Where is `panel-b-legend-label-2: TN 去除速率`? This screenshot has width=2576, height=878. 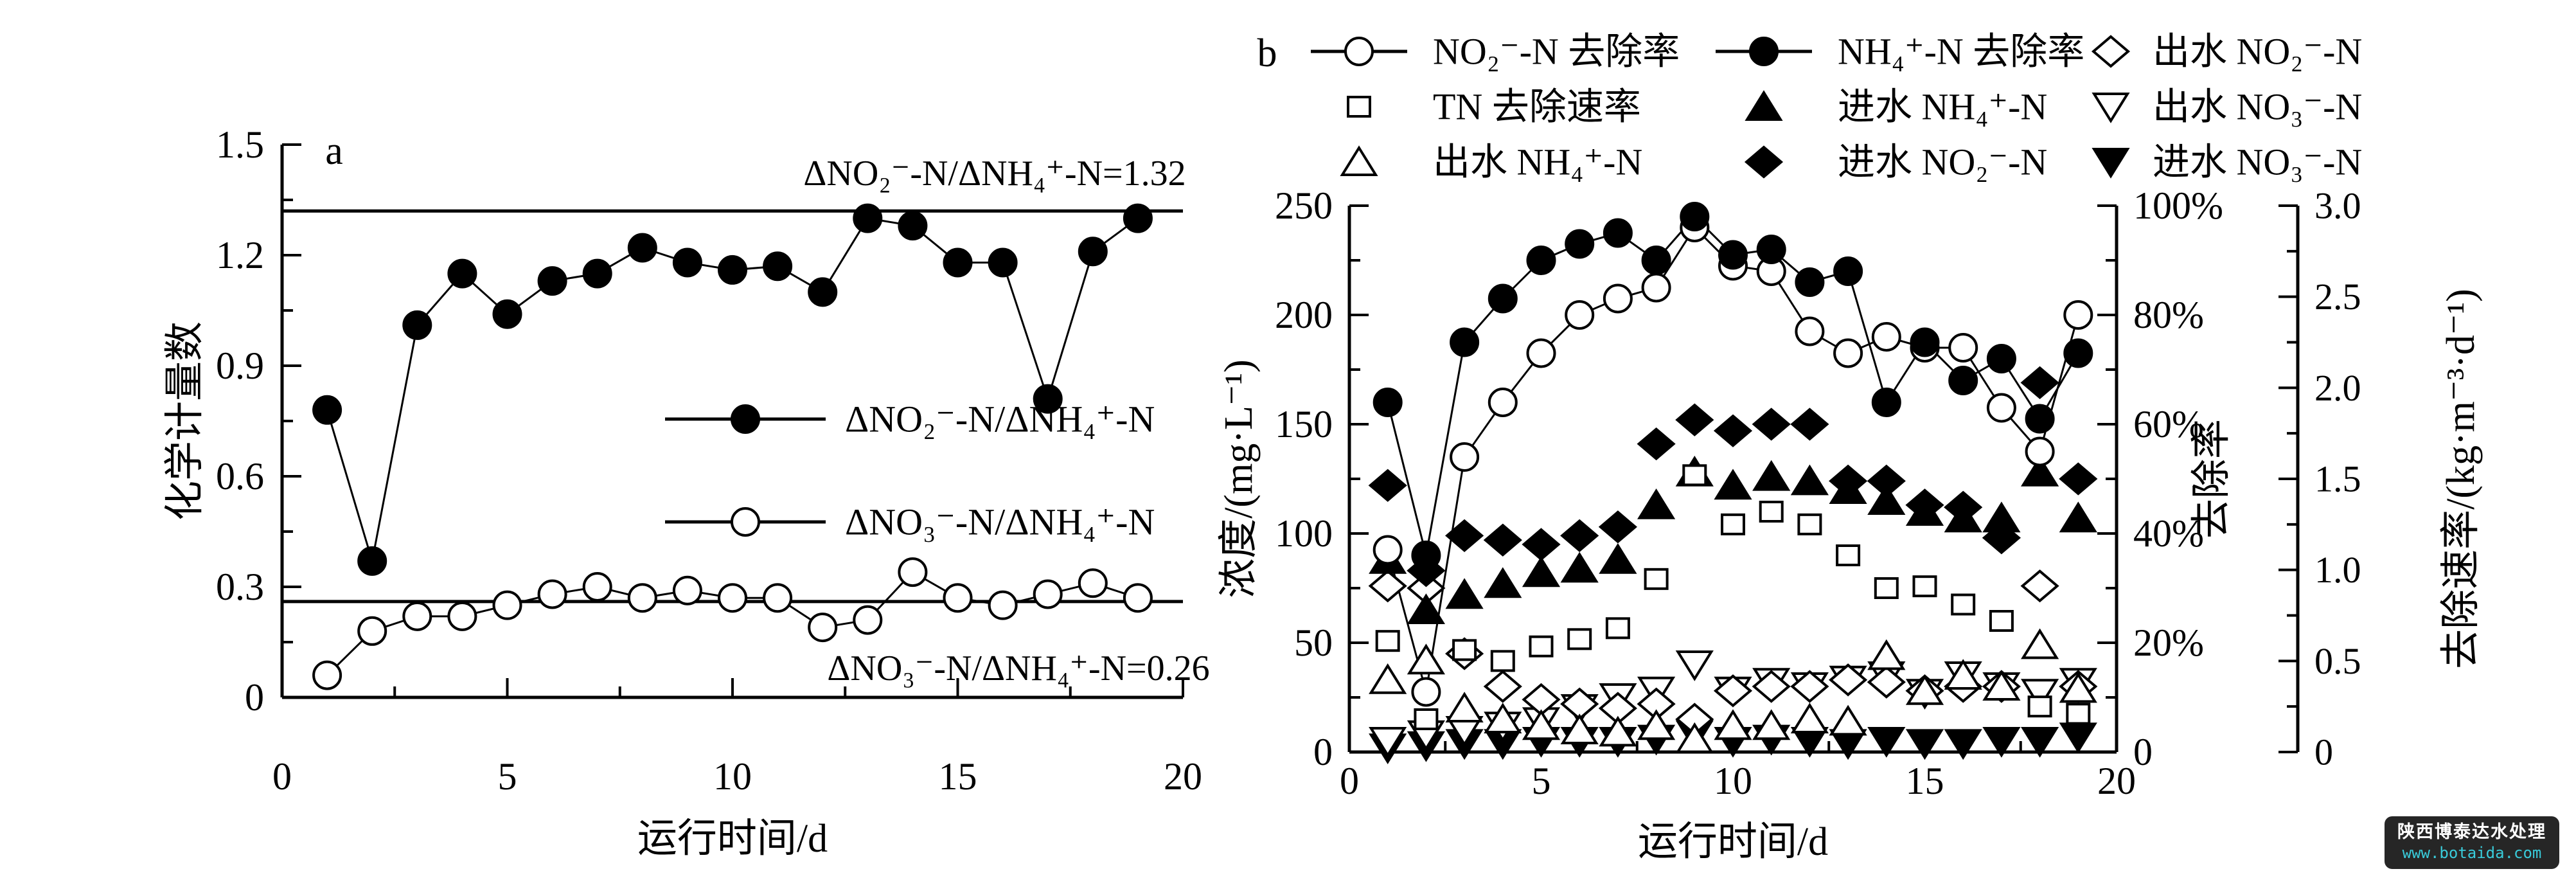
panel-b-legend-label-2: TN 去除速率 is located at coordinates (1537, 107).